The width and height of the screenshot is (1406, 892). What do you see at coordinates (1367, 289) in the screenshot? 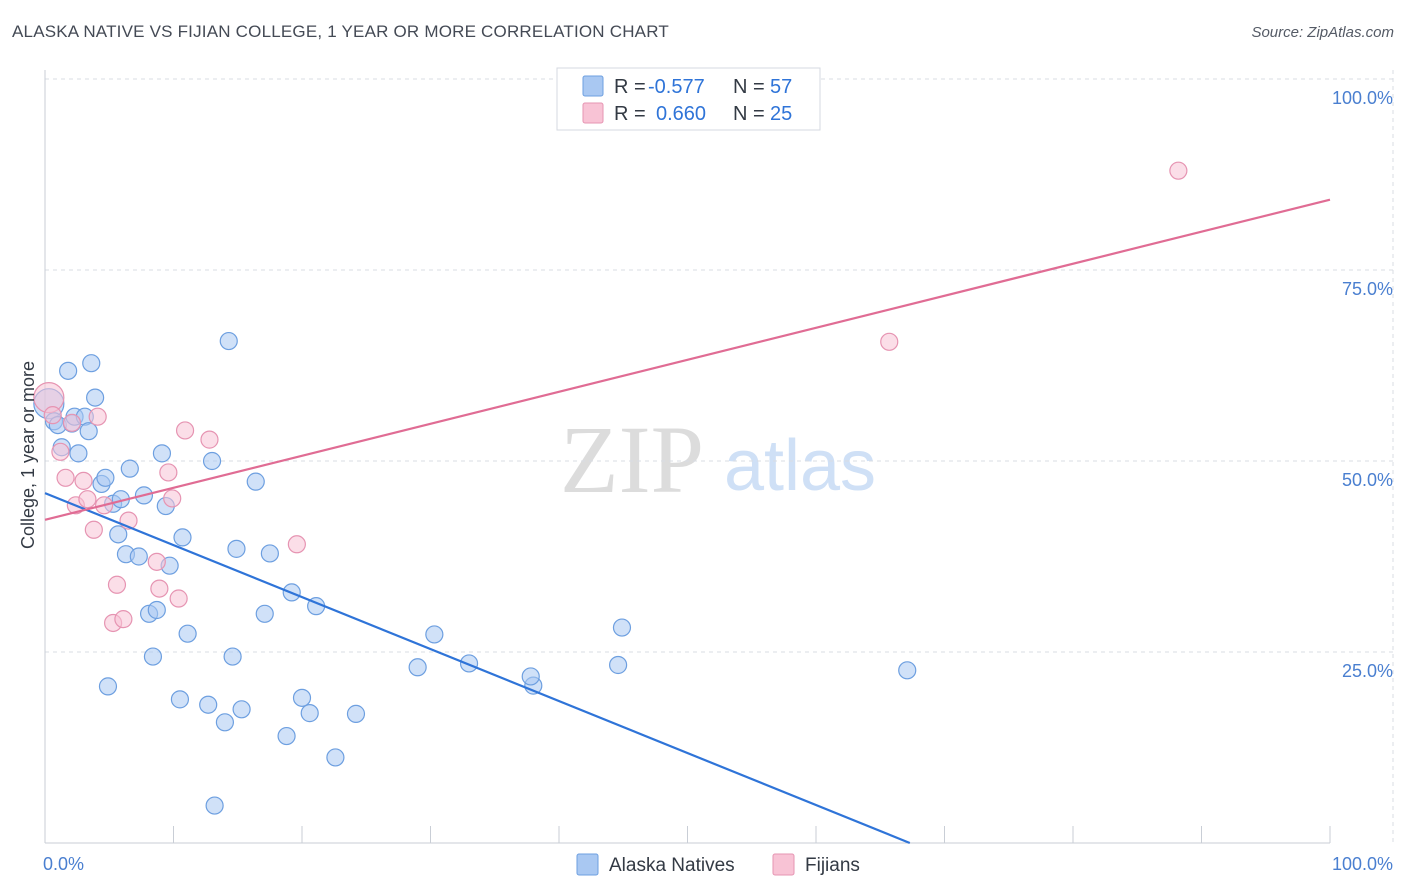
I see `y-tick-label: 75.0%` at bounding box center [1367, 289].